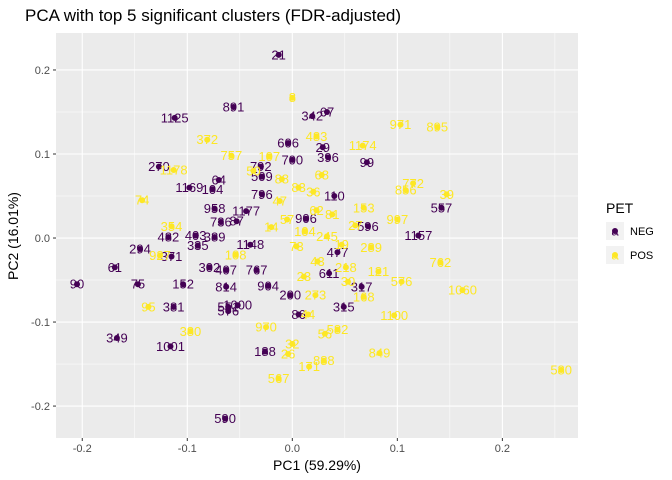  What do you see at coordinates (292, 97) in the screenshot?
I see `point-label: 8` at bounding box center [292, 97].